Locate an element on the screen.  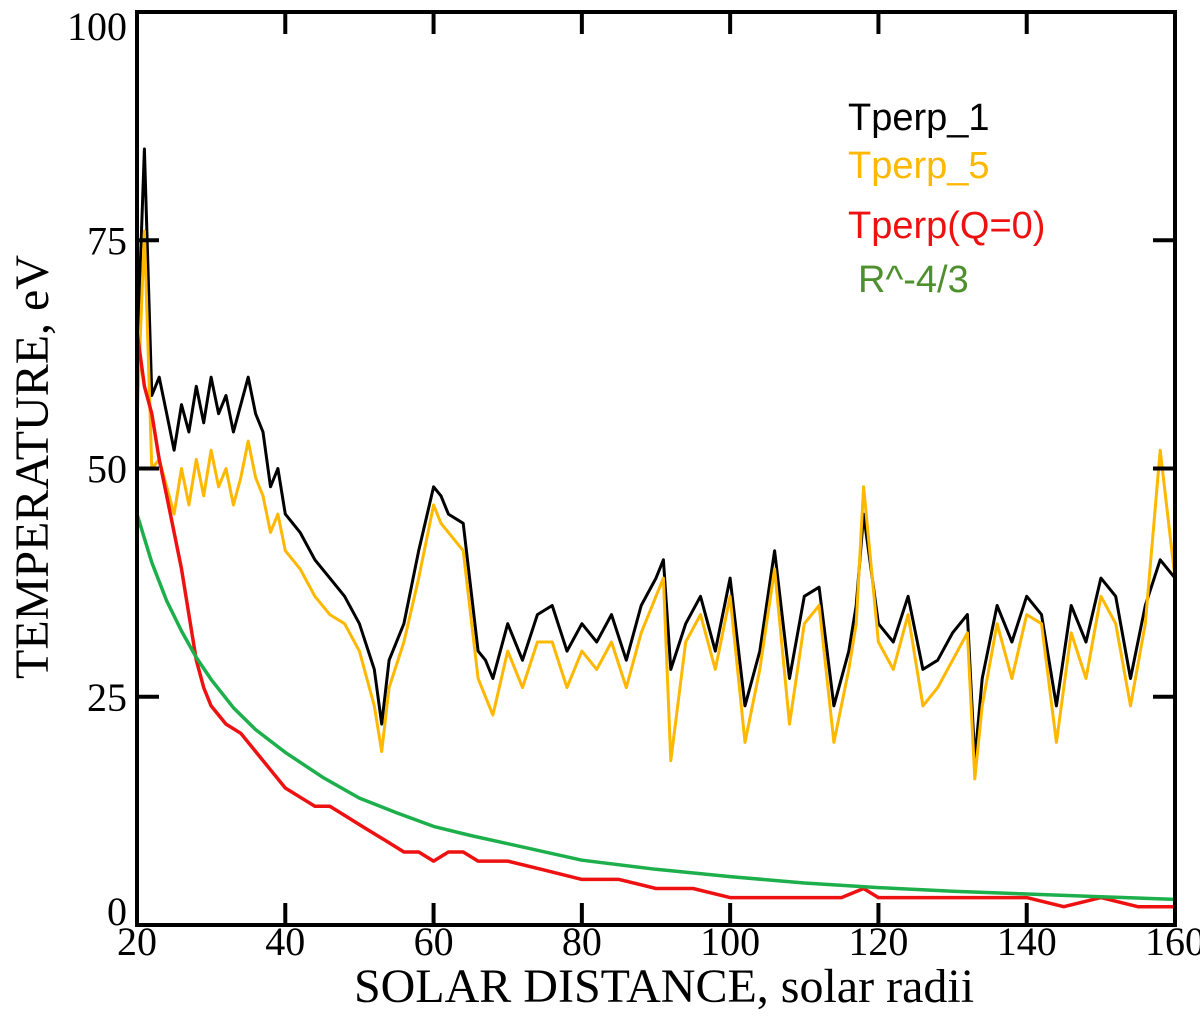
y-tick-label: 0 is located at coordinates (117, 911).